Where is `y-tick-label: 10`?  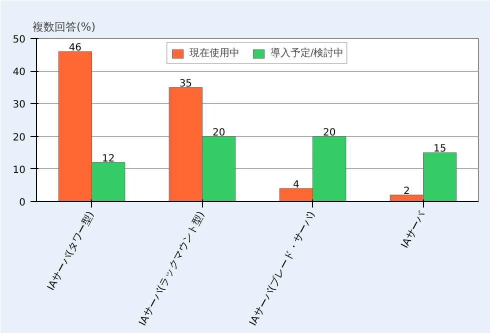 y-tick-label: 10 is located at coordinates (19, 170).